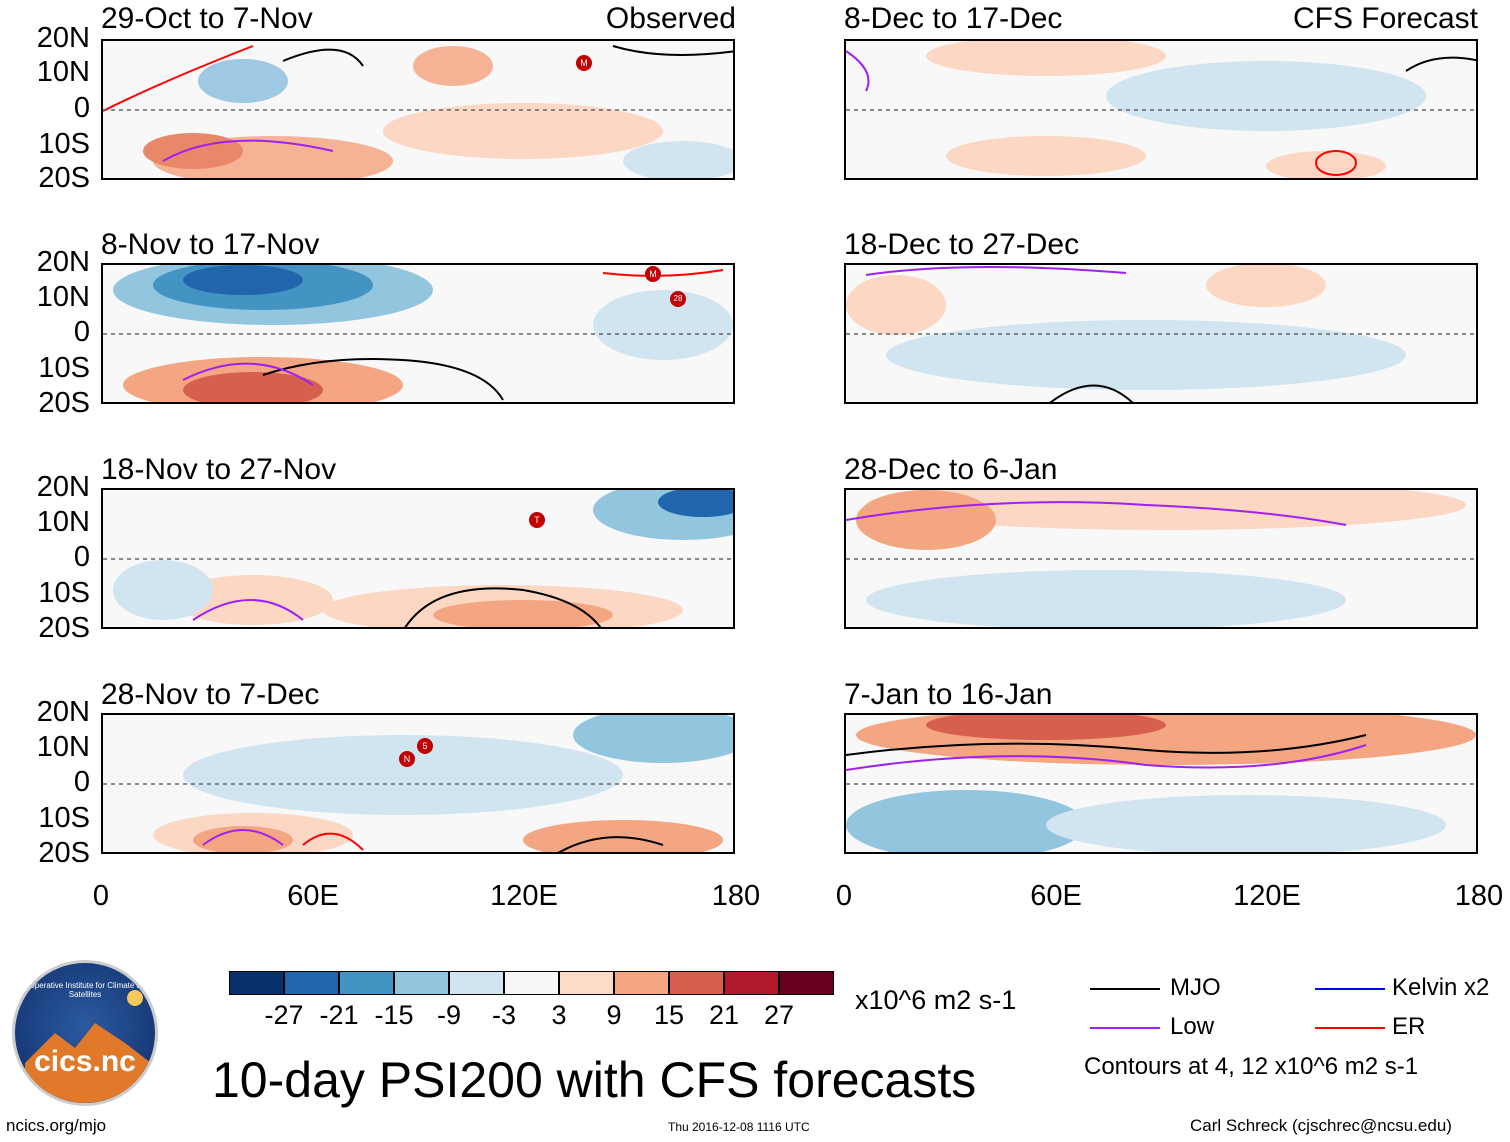 This screenshot has width=1510, height=1142. Describe the element at coordinates (56, 1125) in the screenshot. I see `footer-url: ncics.org/mjo` at that location.